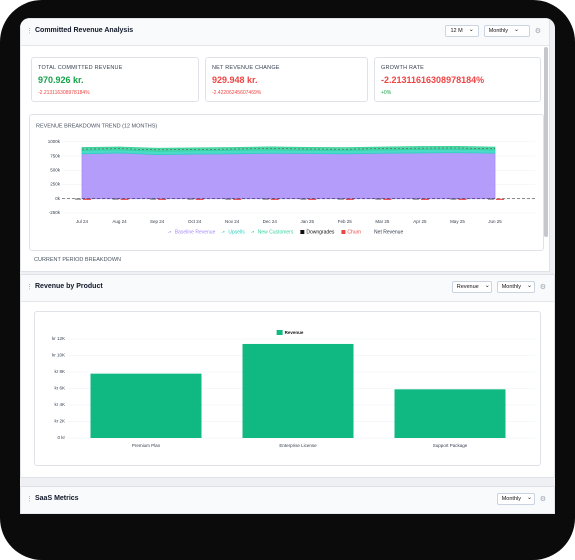 The width and height of the screenshot is (575, 560). I want to click on controls: 12 M Monthly ⚙, so click(493, 31).